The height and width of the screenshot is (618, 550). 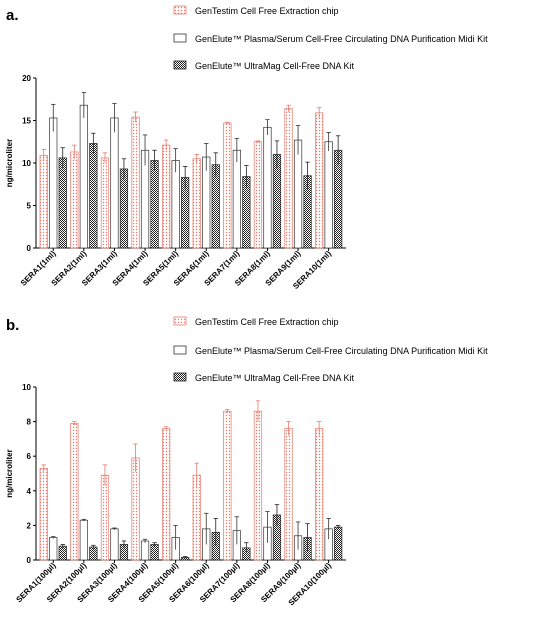 What do you see at coordinates (29, 491) in the screenshot?
I see `y-tick-label: 4` at bounding box center [29, 491].